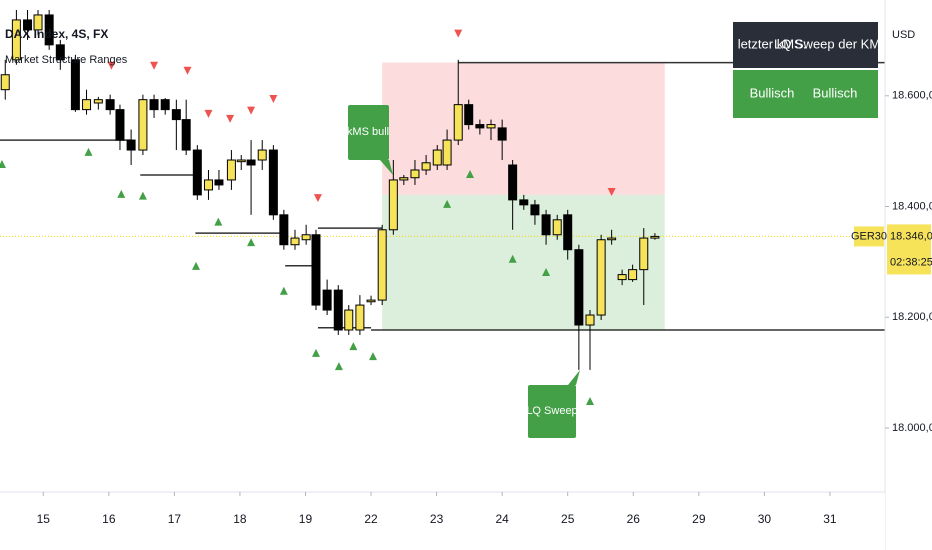 This screenshot has height=550, width=932. I want to click on chart-subtitle: Market Structure Ranges, so click(66, 60).